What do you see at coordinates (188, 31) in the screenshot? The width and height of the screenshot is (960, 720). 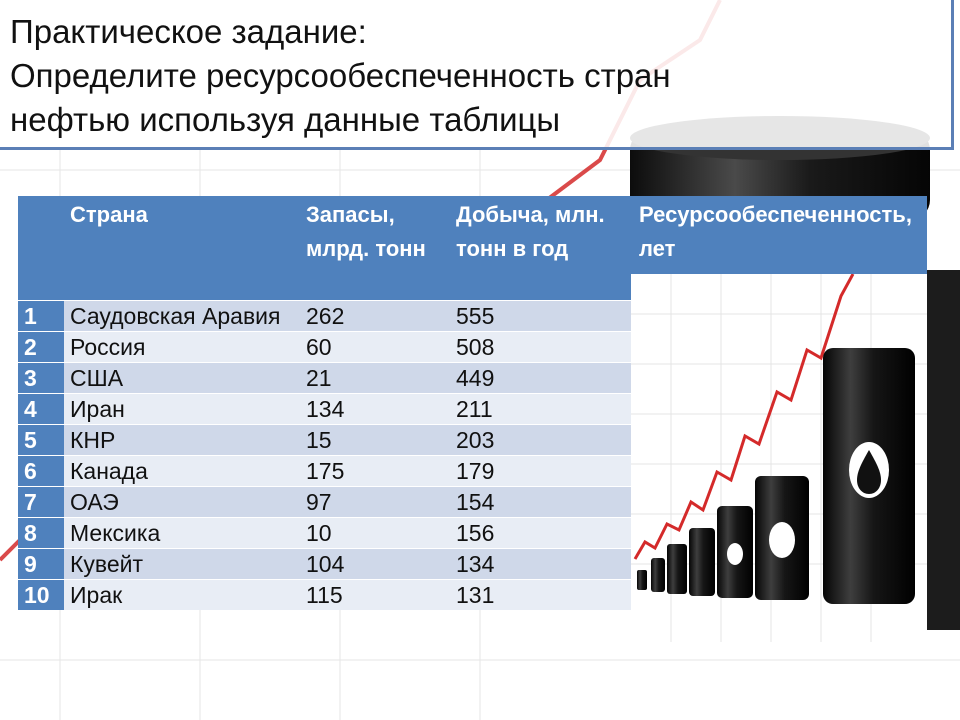 I see `title-line-1: Практическое задание:` at bounding box center [188, 31].